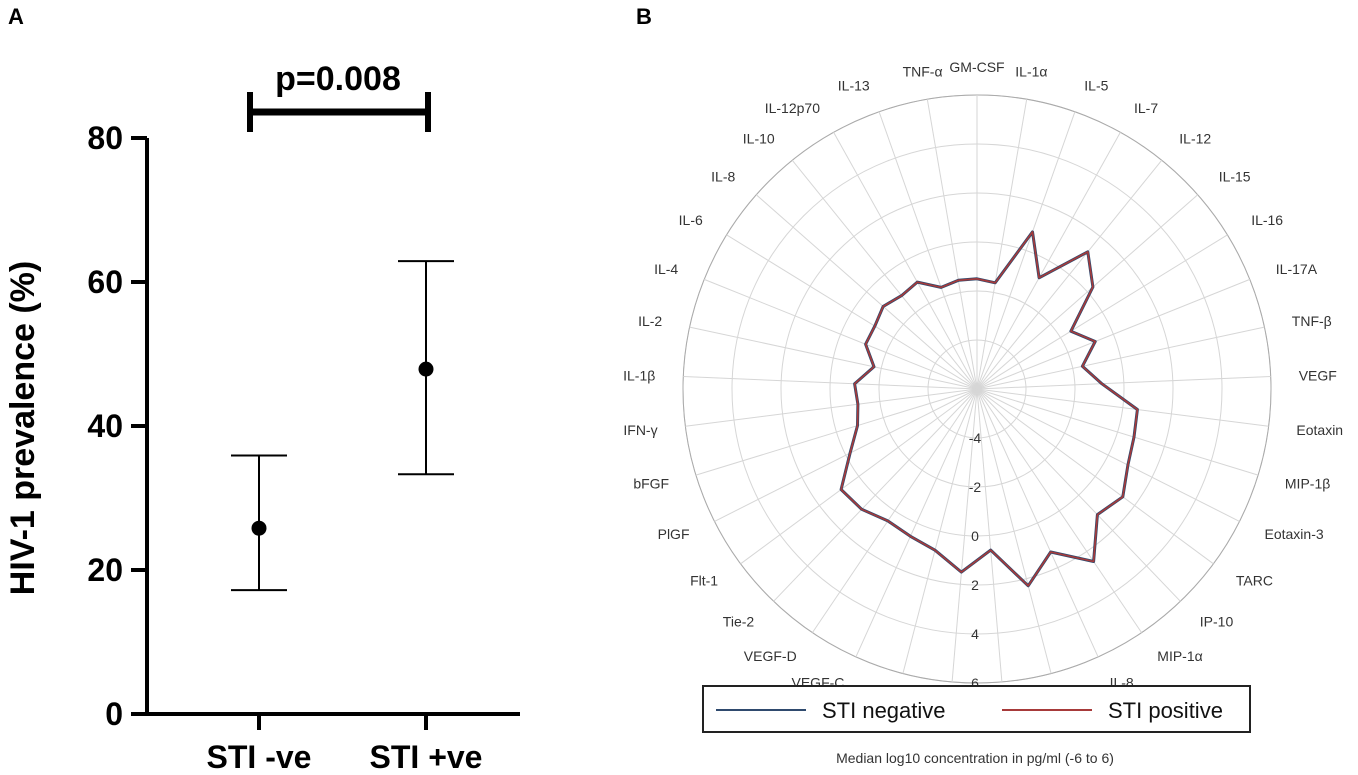 This screenshot has width=1358, height=775. I want to click on radar-radial-tick-label: 6, so click(975, 683).